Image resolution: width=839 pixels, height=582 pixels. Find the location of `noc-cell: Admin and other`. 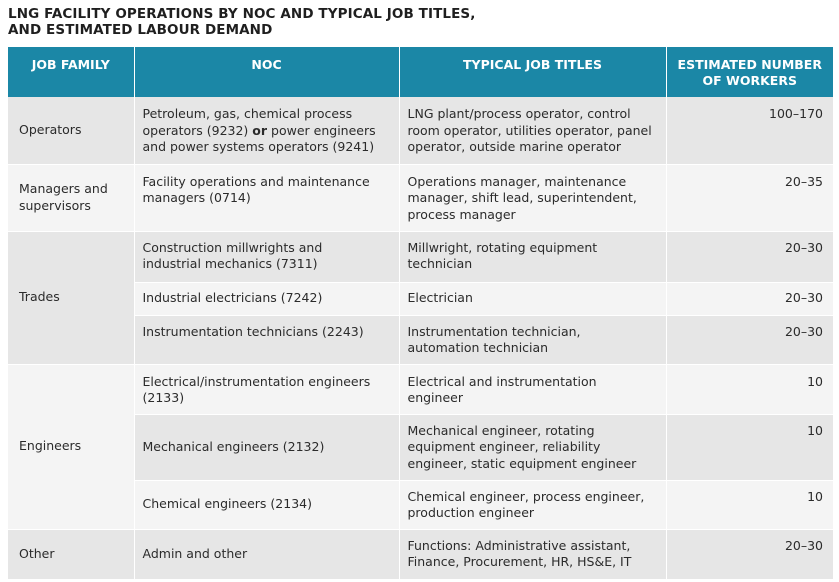

noc-cell: Admin and other is located at coordinates (267, 554).